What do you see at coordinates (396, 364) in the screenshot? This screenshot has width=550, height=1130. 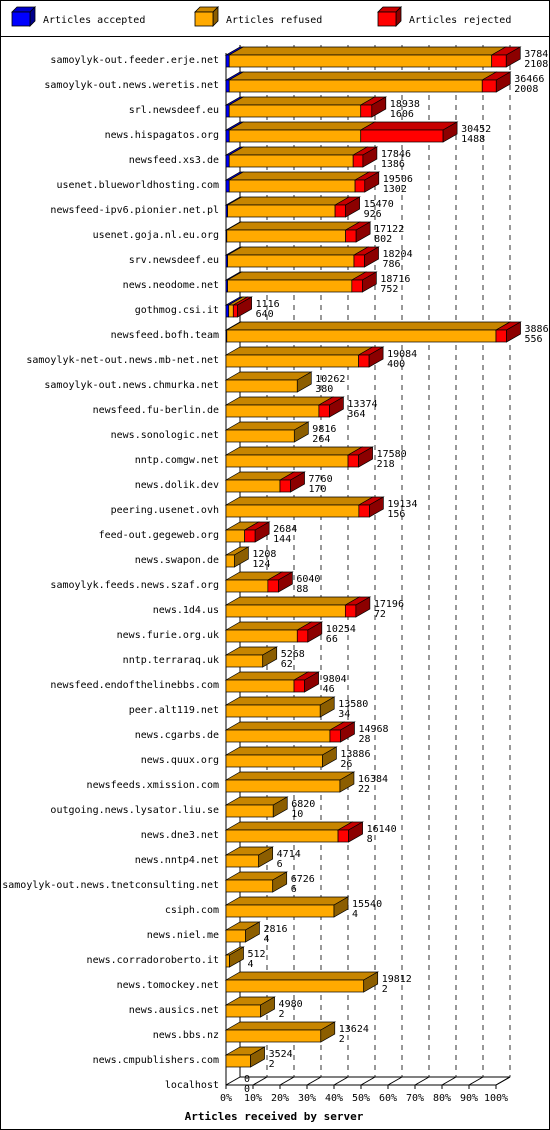 I see `rejected-count: 400` at bounding box center [396, 364].